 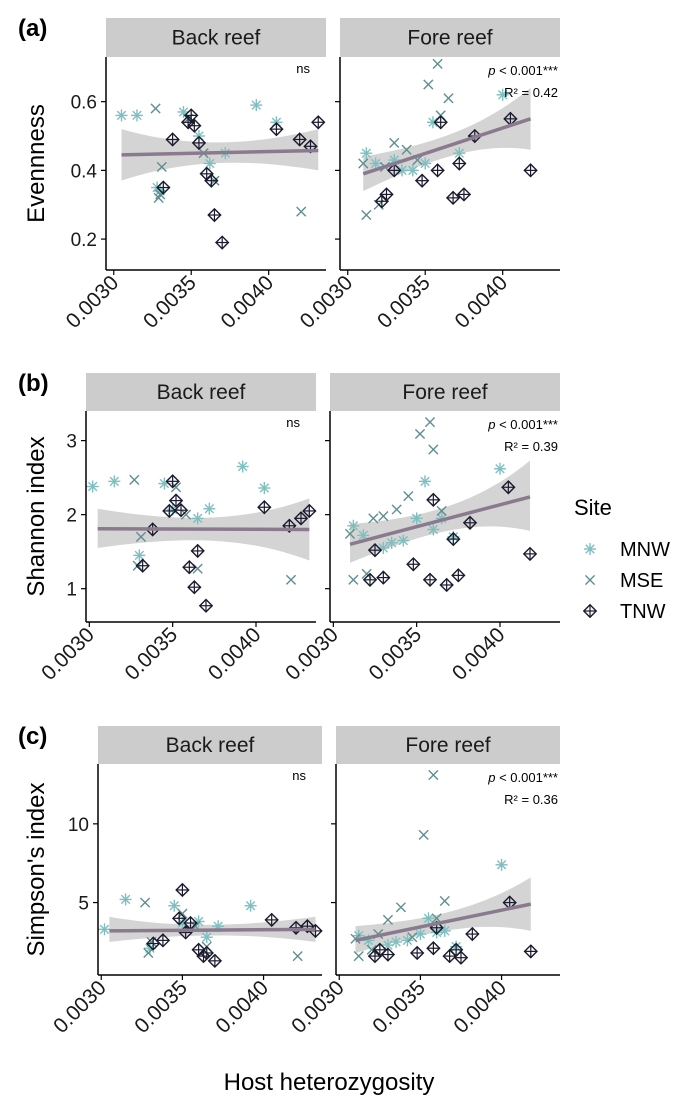 I want to click on legend-key-mse, so click(x=590, y=580).